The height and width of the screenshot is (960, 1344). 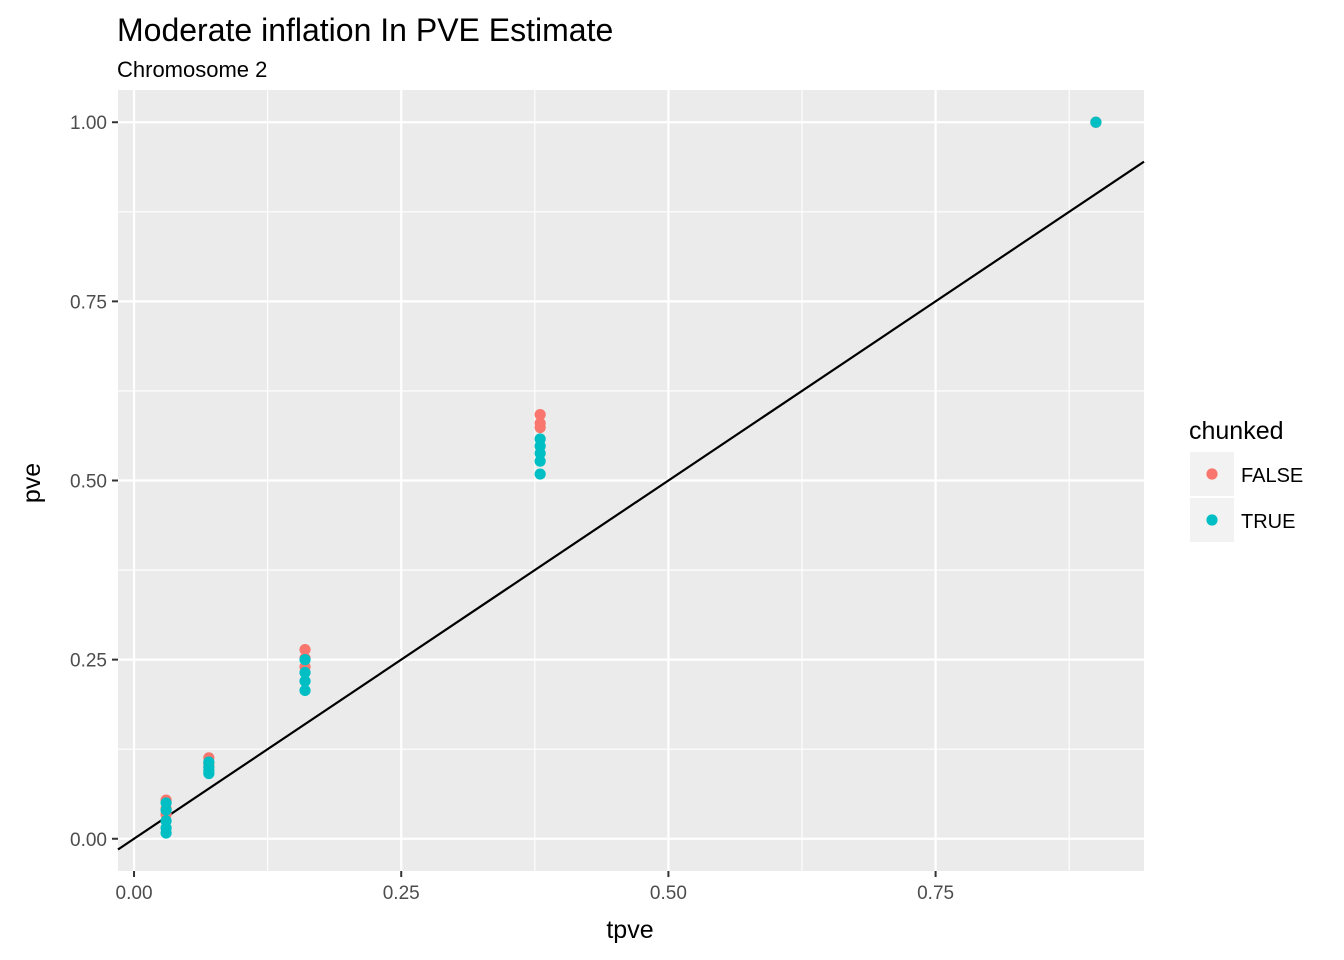 What do you see at coordinates (401, 893) in the screenshot?
I see `x-tick-label: 0.25` at bounding box center [401, 893].